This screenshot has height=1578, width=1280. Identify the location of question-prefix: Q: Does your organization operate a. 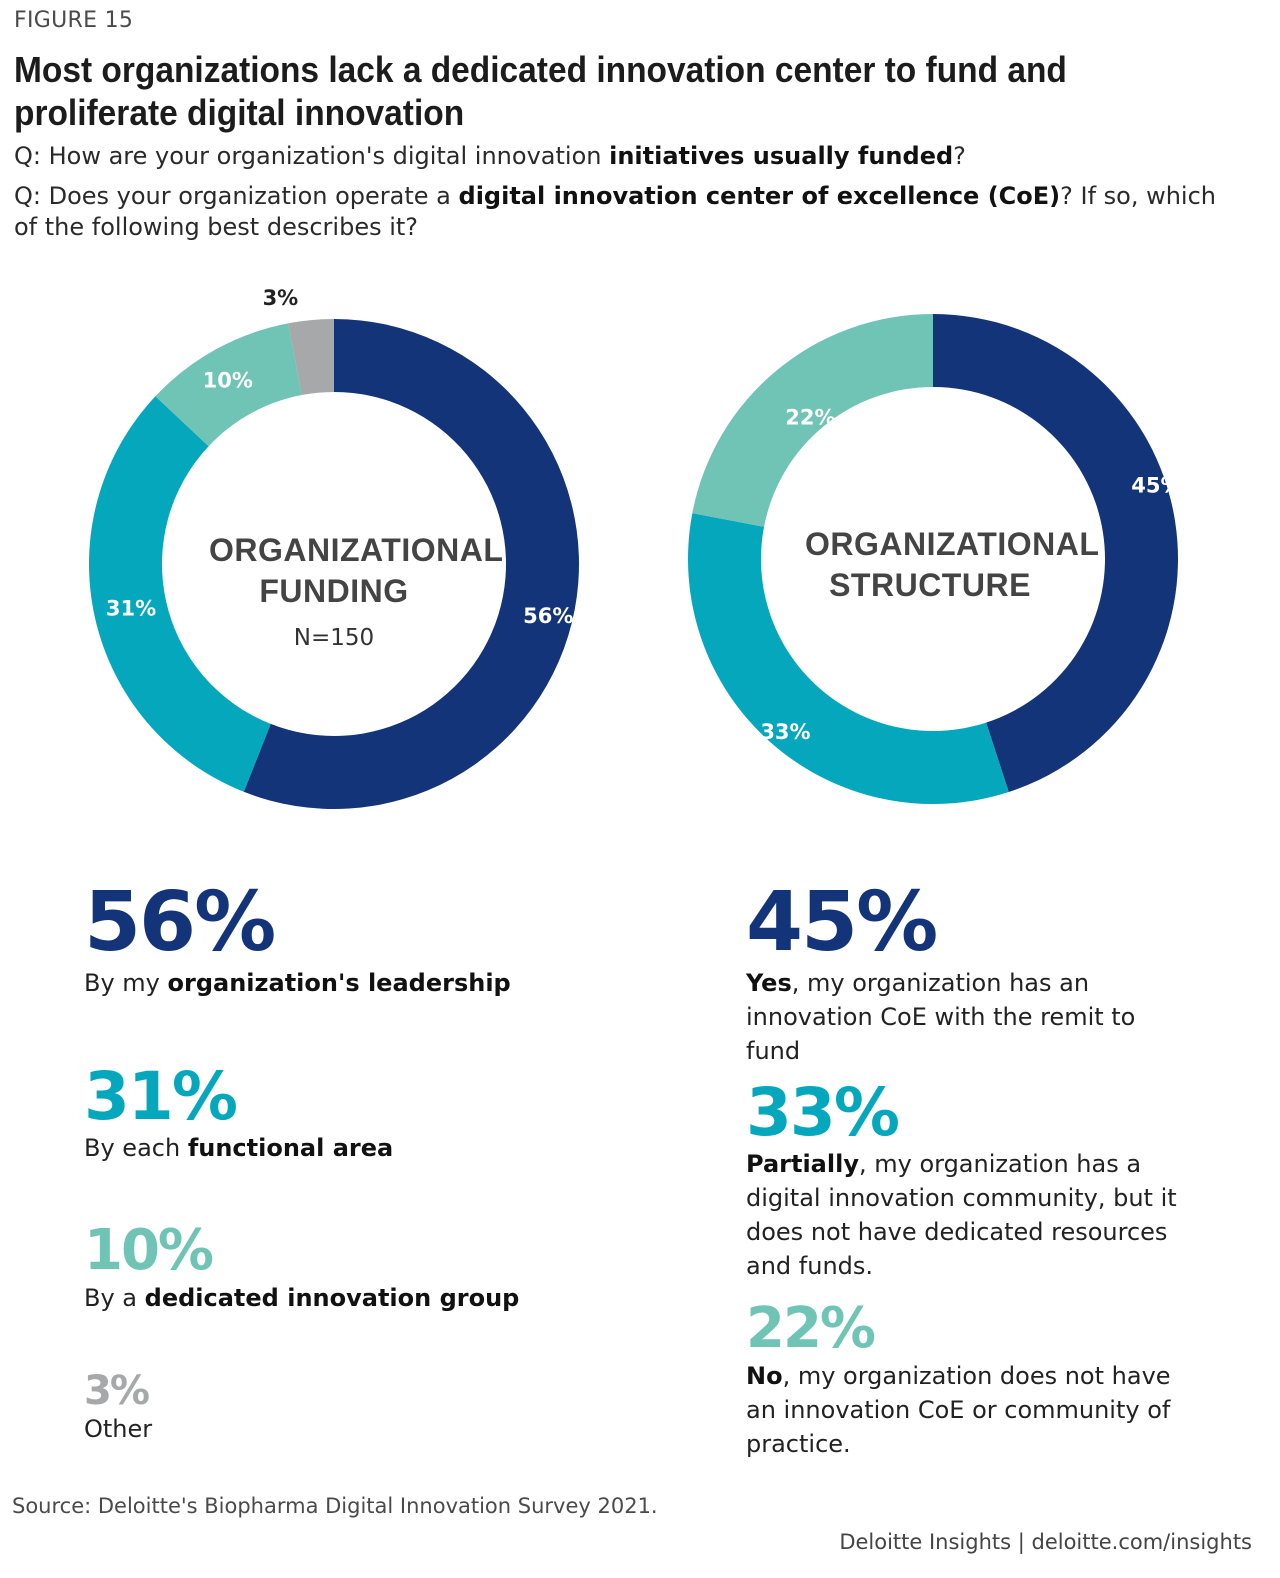
(236, 196).